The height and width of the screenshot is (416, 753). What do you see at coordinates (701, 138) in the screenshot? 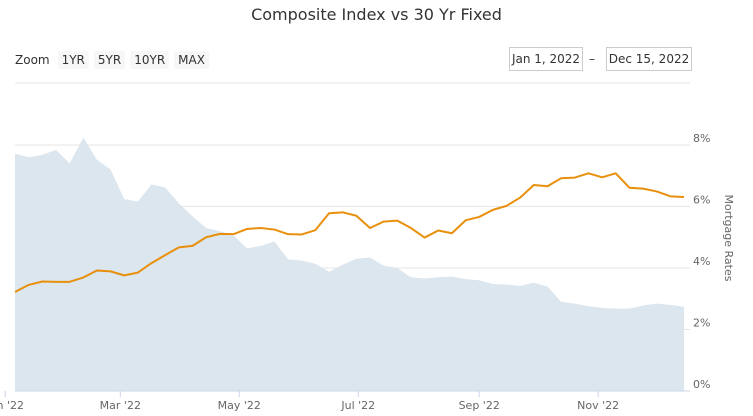
I see `y-tick-label: 8%` at bounding box center [701, 138].